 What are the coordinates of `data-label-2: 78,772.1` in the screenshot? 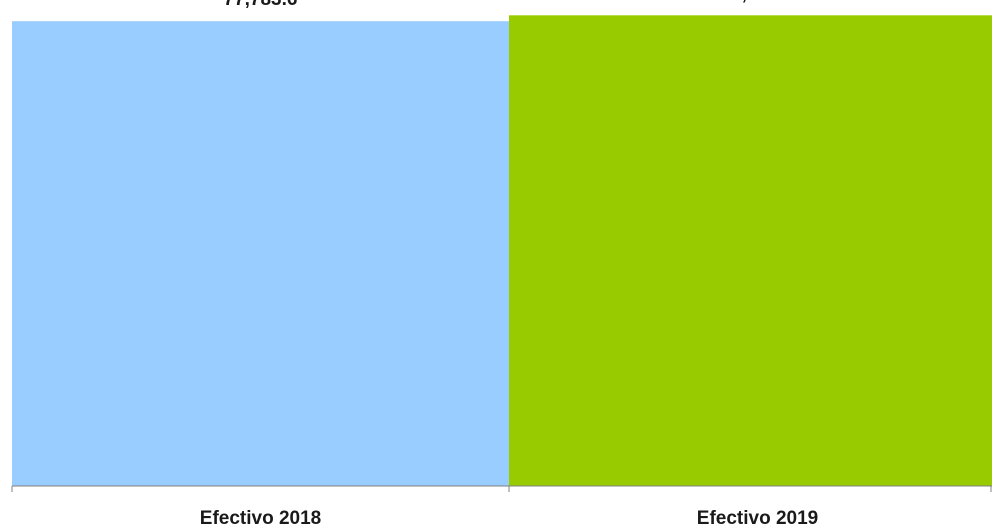 It's located at (758, 2).